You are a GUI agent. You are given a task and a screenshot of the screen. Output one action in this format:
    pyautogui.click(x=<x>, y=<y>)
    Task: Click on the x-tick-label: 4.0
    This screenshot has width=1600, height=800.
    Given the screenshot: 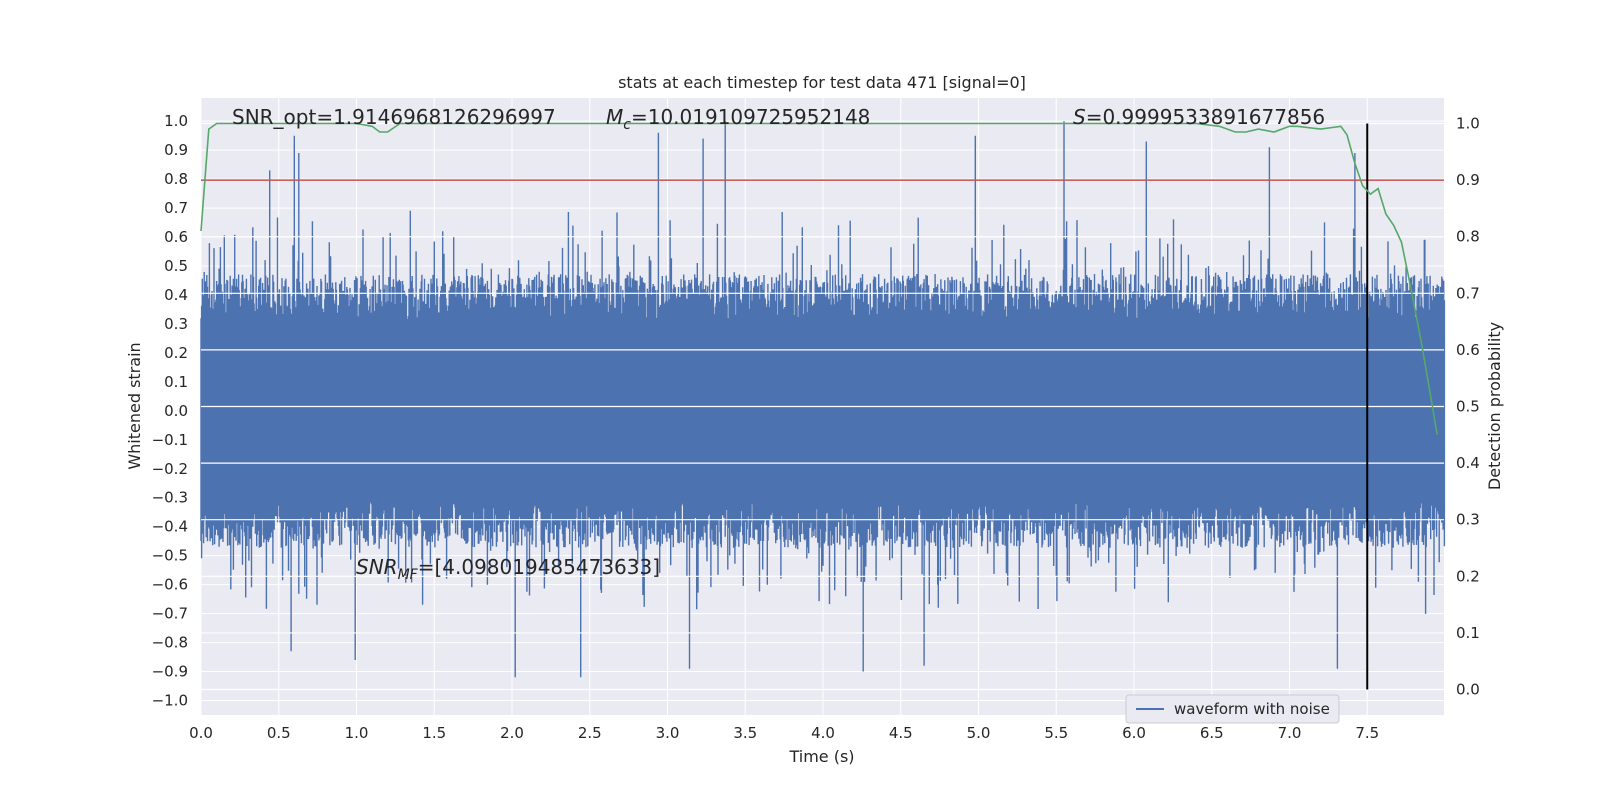 What is the action you would take?
    pyautogui.click(x=823, y=733)
    